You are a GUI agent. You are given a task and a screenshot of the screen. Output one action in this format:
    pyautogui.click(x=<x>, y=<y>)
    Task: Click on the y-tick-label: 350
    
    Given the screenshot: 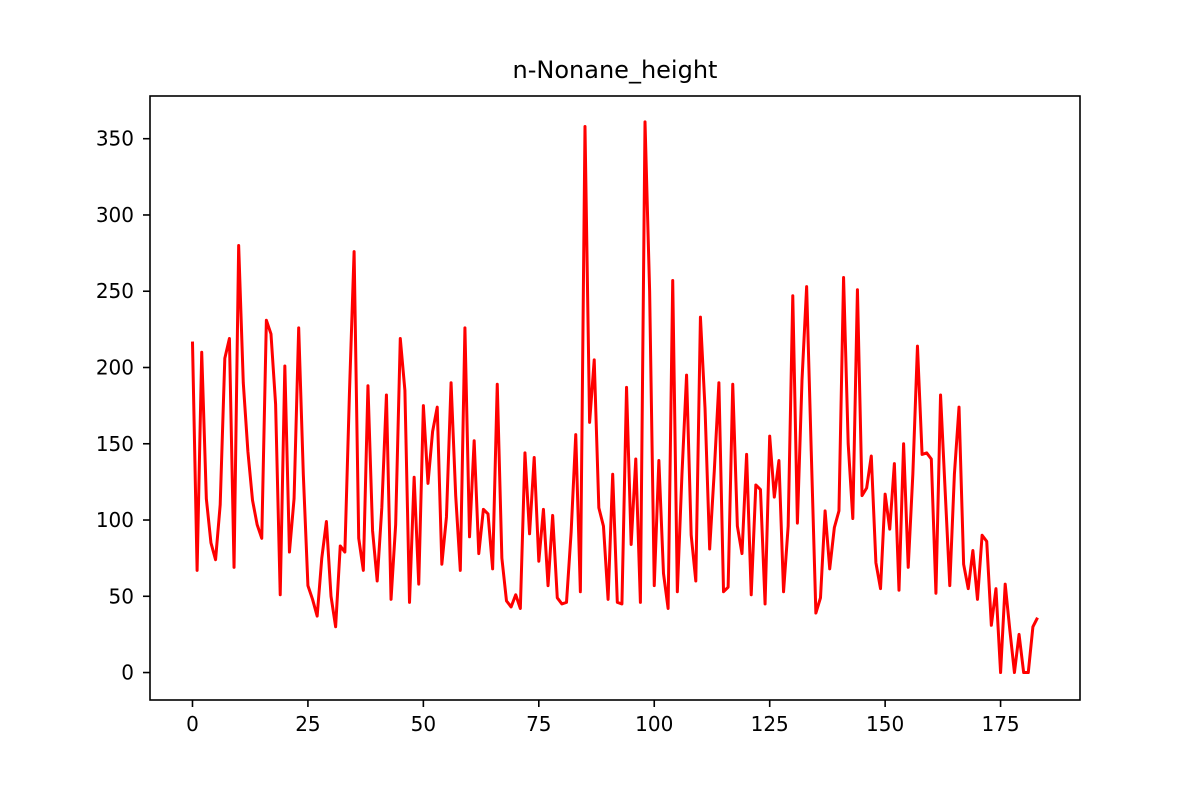 What is the action you would take?
    pyautogui.click(x=115, y=139)
    